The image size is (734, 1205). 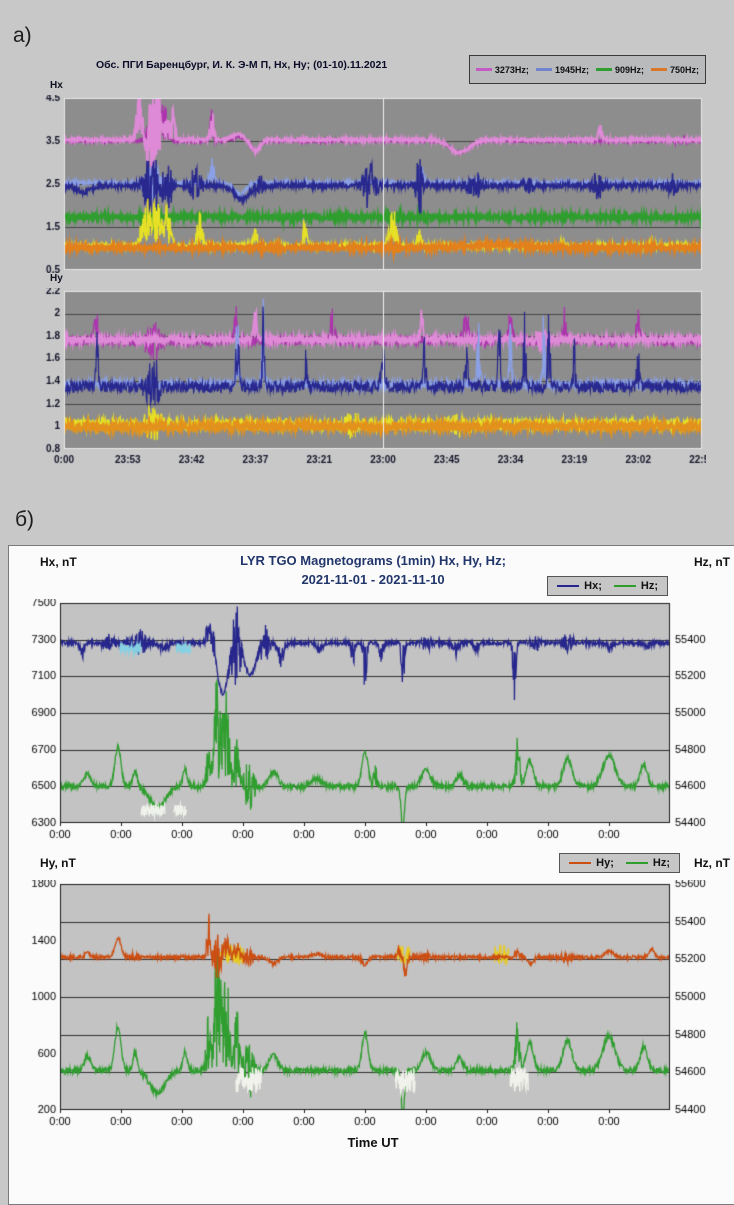 What do you see at coordinates (619, 863) in the screenshot?
I see `magnetogram-bottom-legend: Hy; Hz;` at bounding box center [619, 863].